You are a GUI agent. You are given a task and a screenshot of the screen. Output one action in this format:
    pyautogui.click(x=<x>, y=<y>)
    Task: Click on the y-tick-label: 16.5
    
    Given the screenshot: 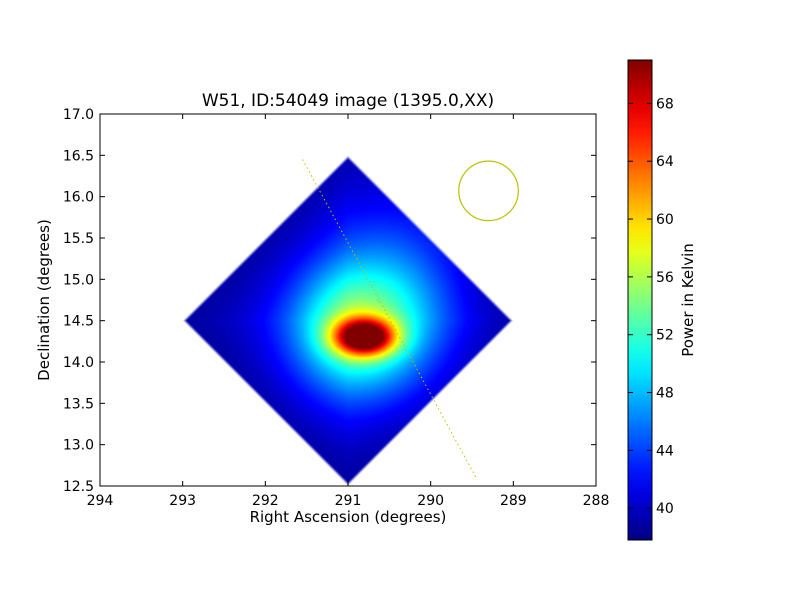 What is the action you would take?
    pyautogui.click(x=78, y=156)
    